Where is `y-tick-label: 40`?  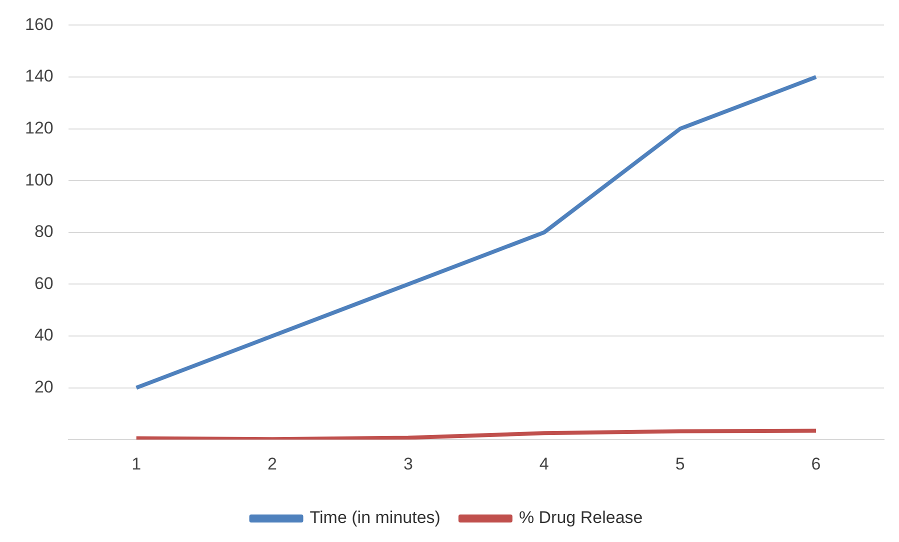
y-tick-label: 40 is located at coordinates (44, 335).